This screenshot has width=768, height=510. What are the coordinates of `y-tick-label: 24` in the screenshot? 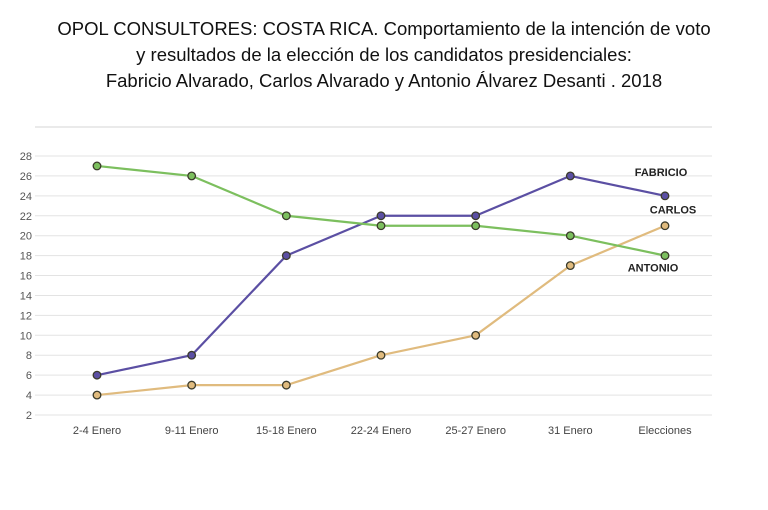 It's located at (26, 197).